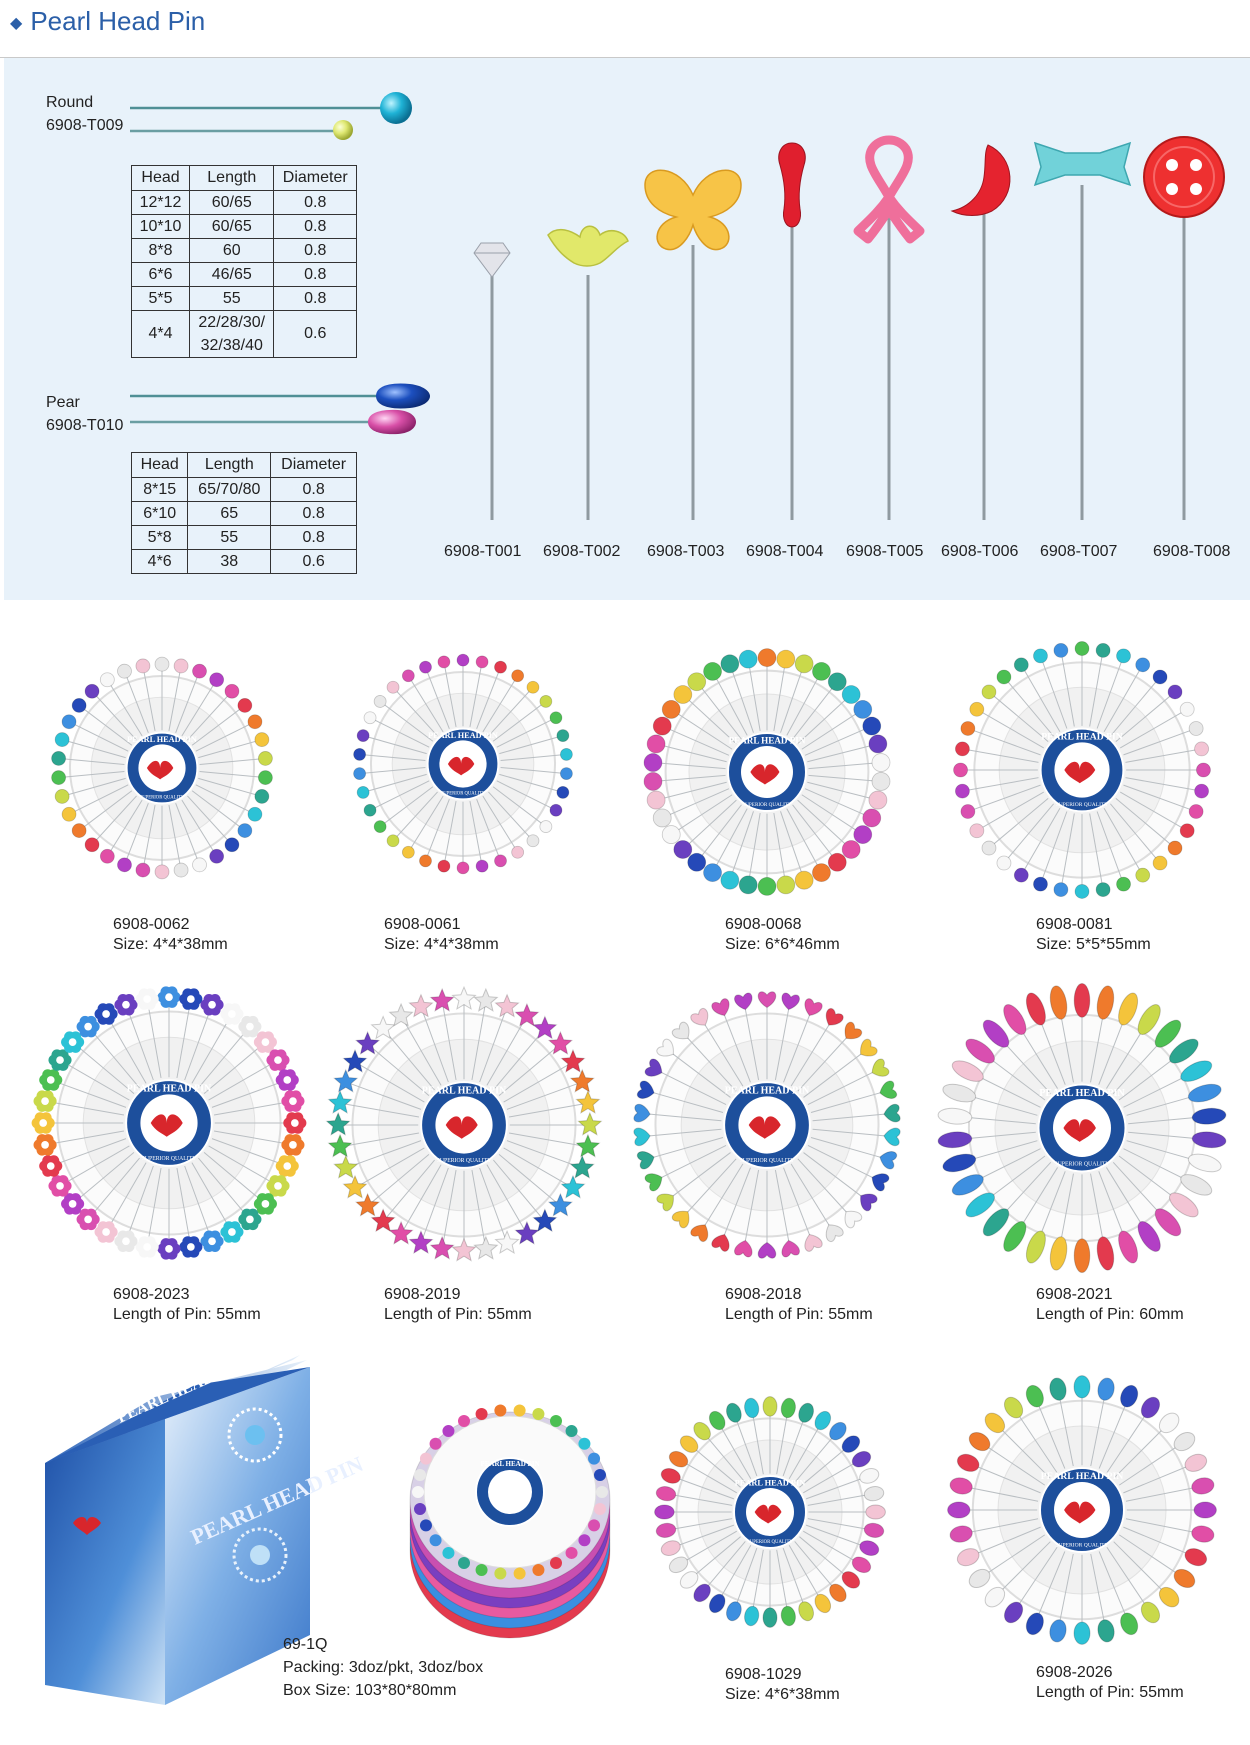 The height and width of the screenshot is (1745, 1250). Describe the element at coordinates (232, 250) in the screenshot. I see `table-cell: 60` at that location.